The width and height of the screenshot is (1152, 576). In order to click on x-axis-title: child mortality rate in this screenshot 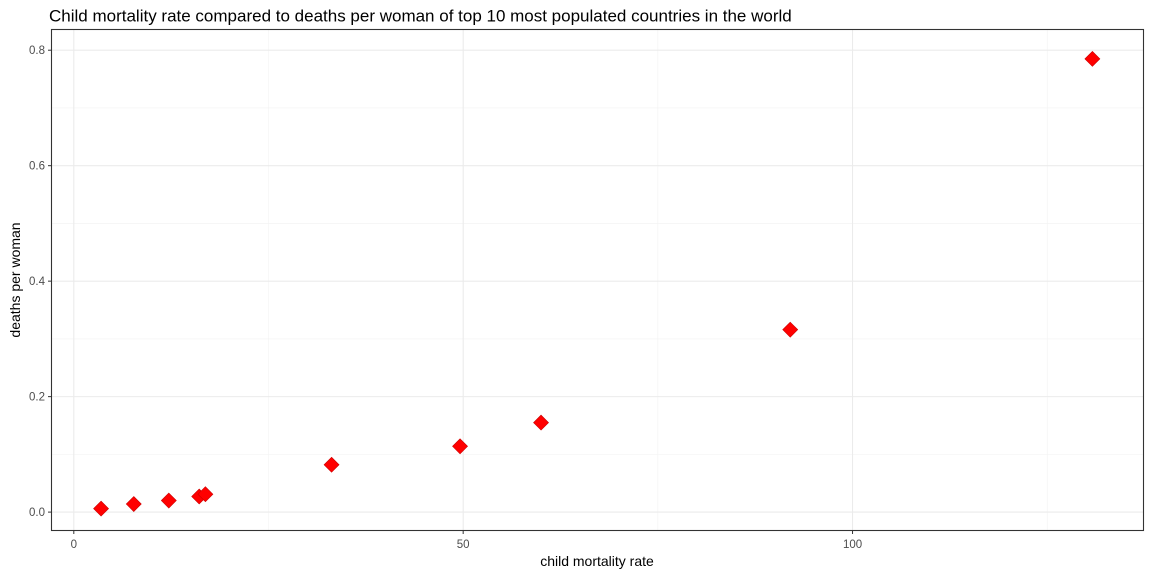, I will do `click(597, 561)`.